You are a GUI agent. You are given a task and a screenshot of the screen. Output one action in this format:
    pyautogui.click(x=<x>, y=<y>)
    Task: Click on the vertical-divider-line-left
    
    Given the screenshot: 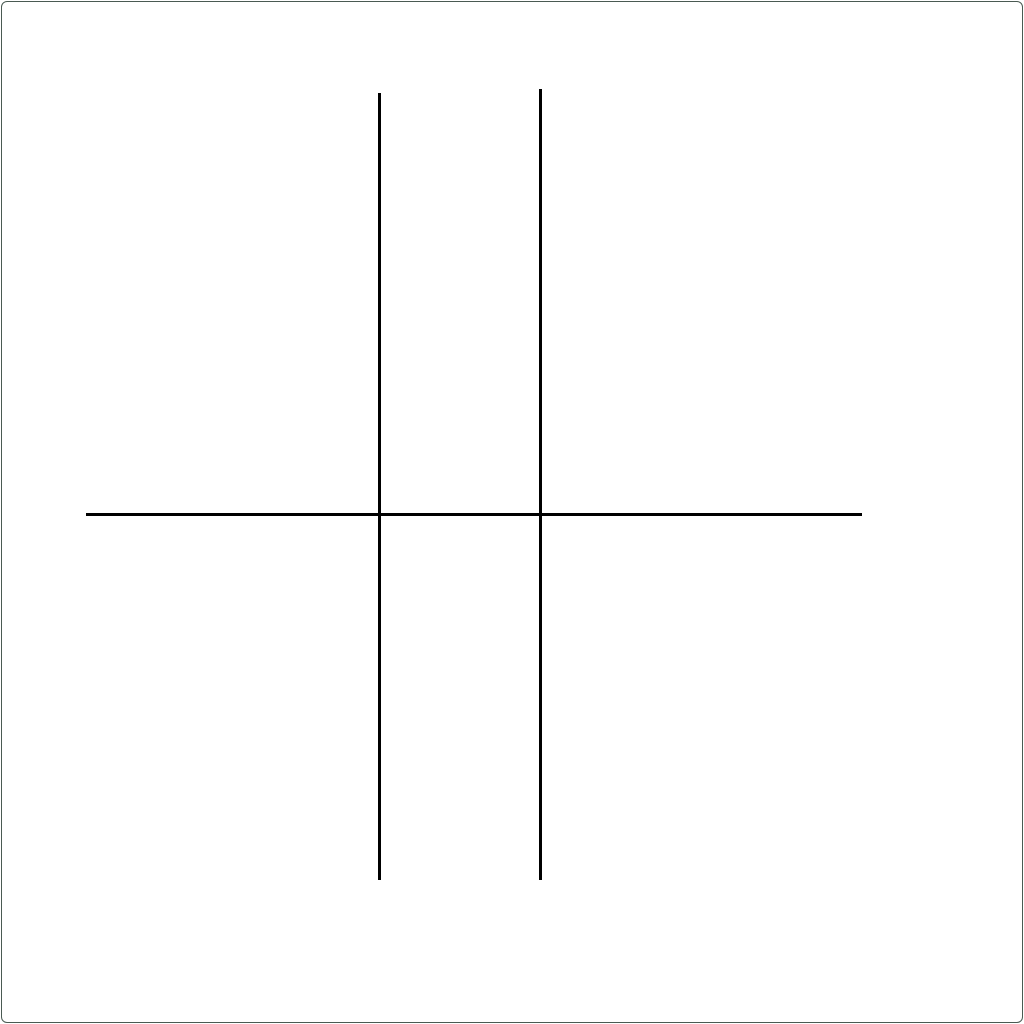 What is the action you would take?
    pyautogui.click(x=379, y=486)
    